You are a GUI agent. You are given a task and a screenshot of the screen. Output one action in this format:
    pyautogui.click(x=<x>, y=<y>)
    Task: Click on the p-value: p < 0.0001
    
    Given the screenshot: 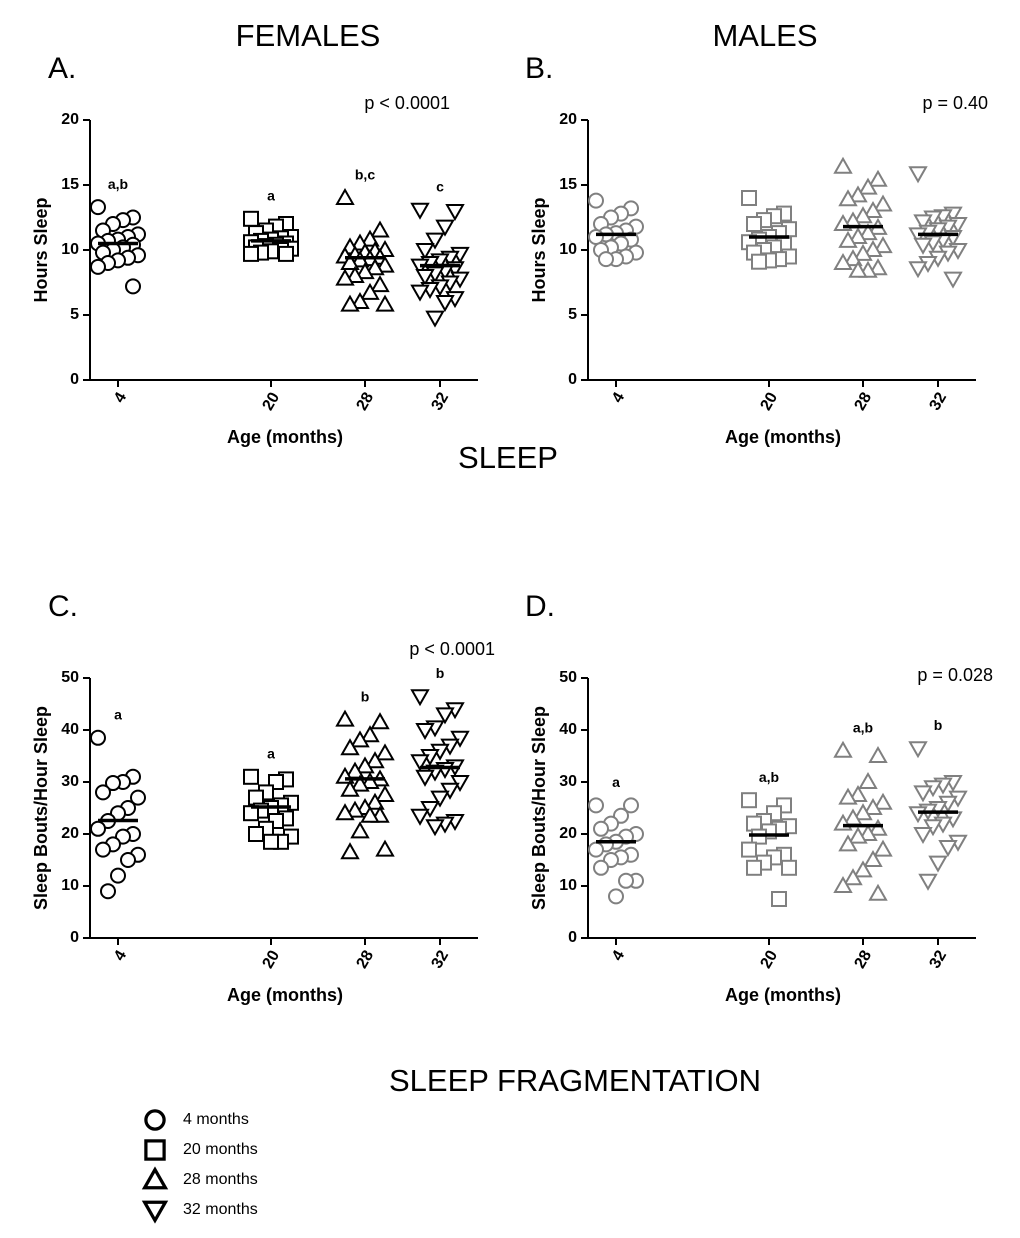 What is the action you would take?
    pyautogui.click(x=452, y=649)
    